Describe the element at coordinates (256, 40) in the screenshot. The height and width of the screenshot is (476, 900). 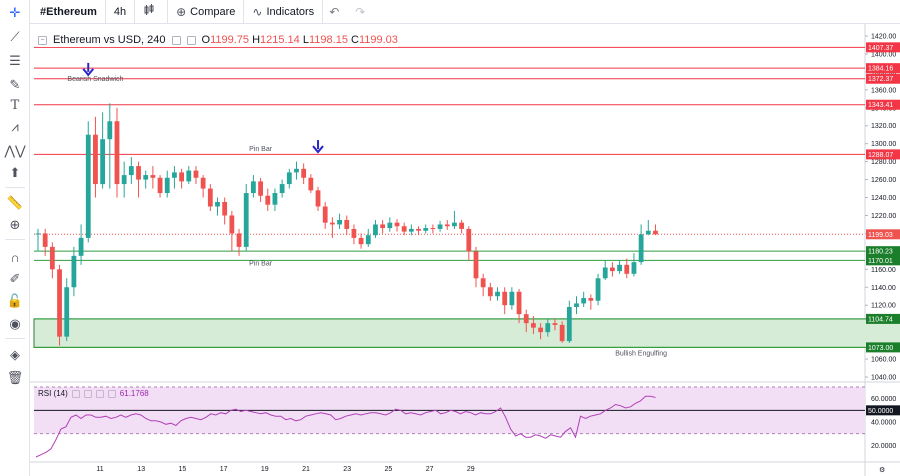
I see `high-key: H` at that location.